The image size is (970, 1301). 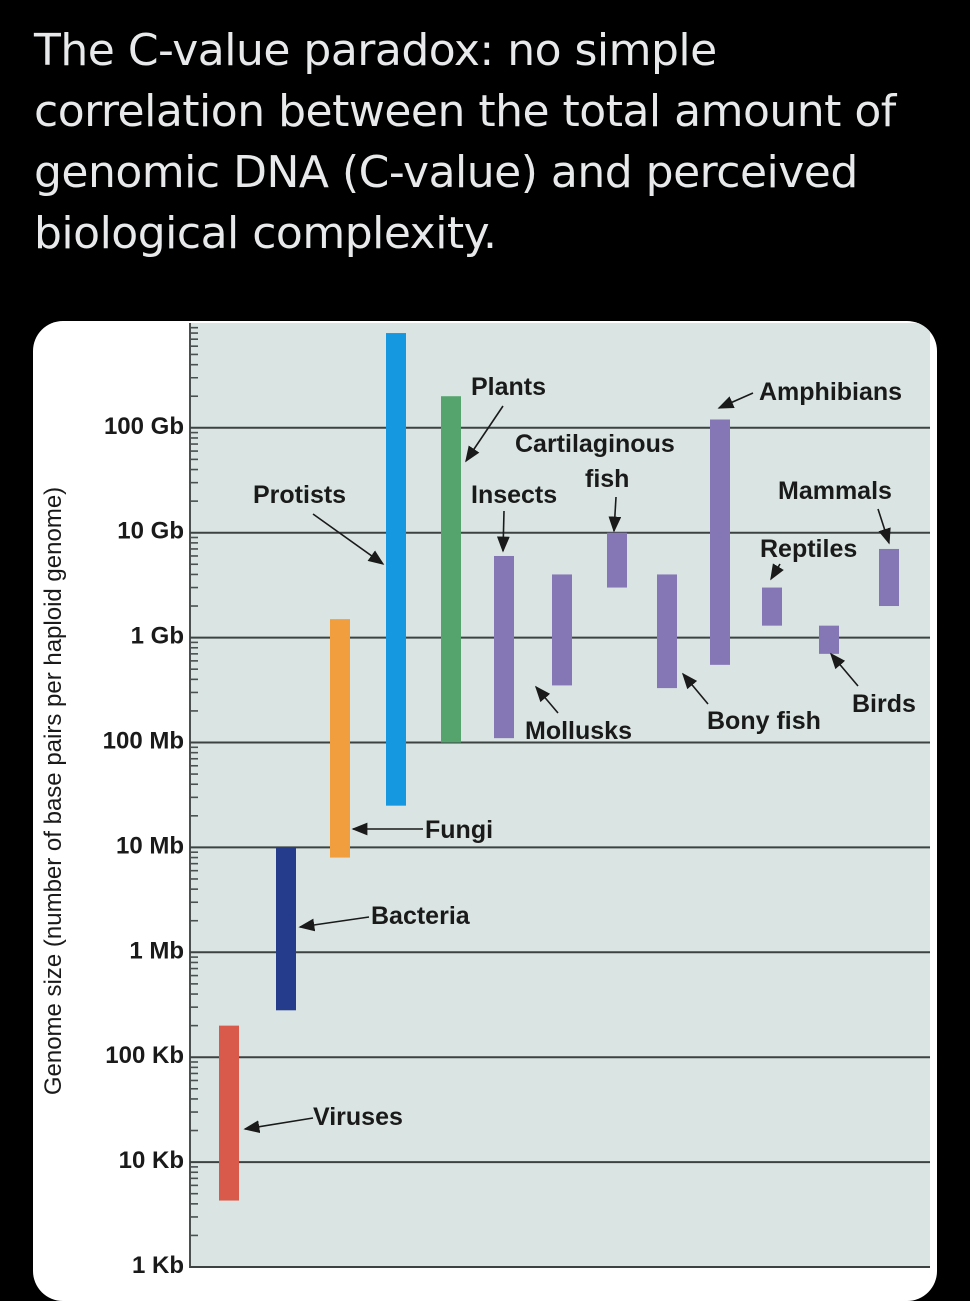 I want to click on y-tick-label: 1 Kb, so click(x=158, y=1265).